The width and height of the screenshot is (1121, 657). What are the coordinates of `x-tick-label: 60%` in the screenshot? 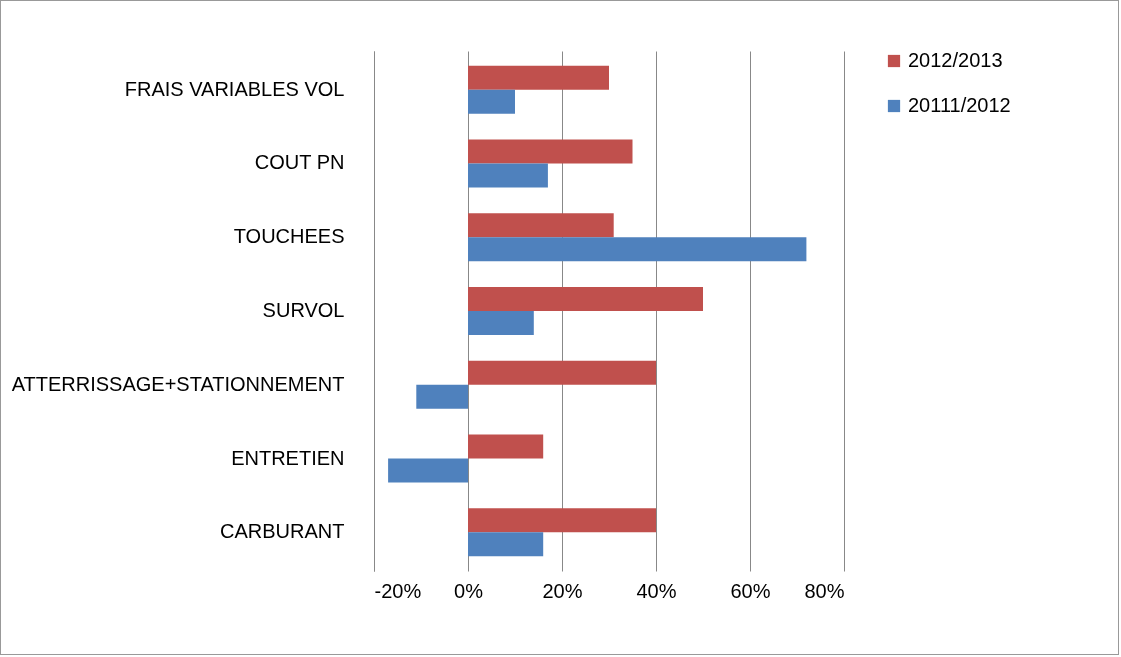 It's located at (750, 590).